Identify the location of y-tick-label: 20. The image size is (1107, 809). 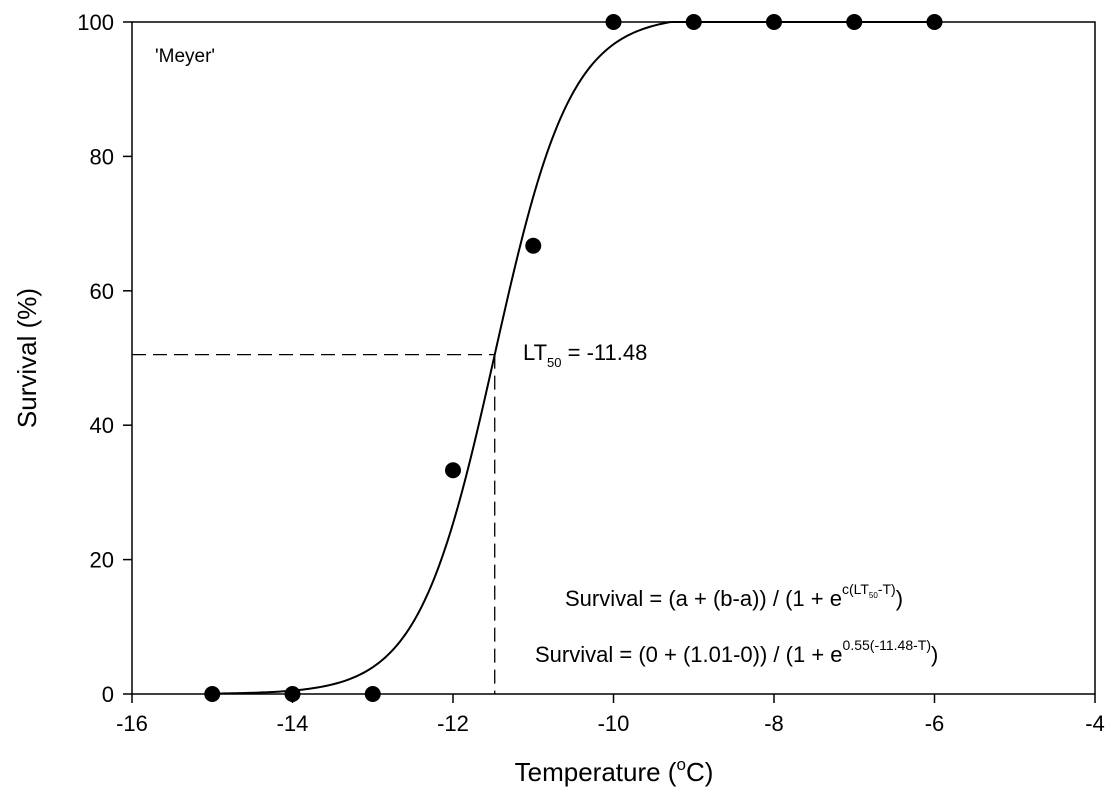
(102, 560).